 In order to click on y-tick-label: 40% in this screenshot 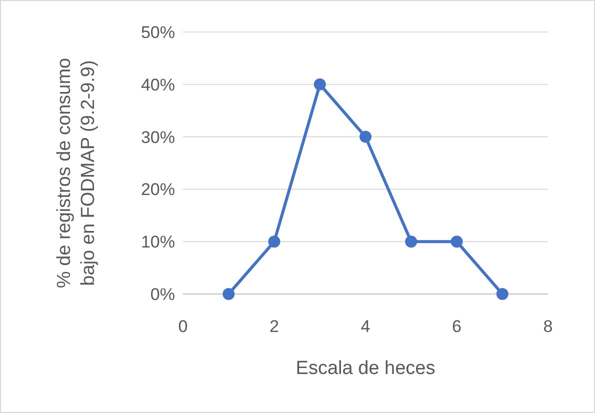, I will do `click(157, 84)`.